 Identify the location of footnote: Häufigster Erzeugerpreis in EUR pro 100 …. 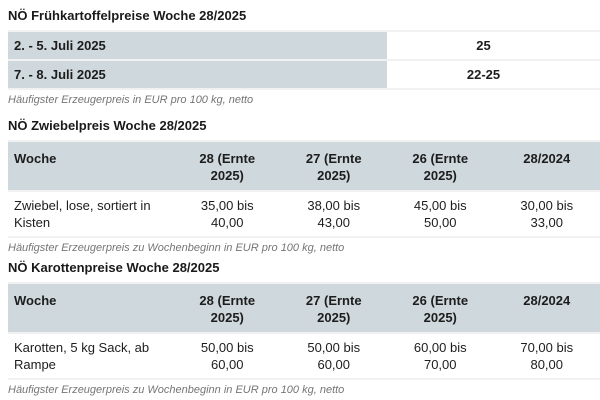
(131, 100).